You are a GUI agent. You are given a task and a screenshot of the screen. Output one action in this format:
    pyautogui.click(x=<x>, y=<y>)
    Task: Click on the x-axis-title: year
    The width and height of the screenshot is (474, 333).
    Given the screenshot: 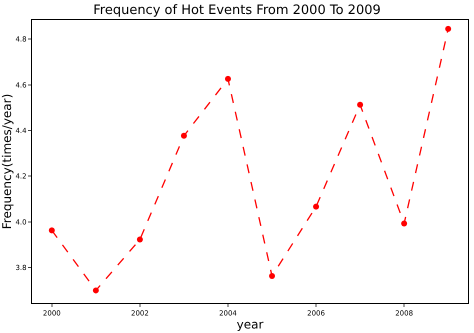 What is the action you would take?
    pyautogui.click(x=250, y=324)
    